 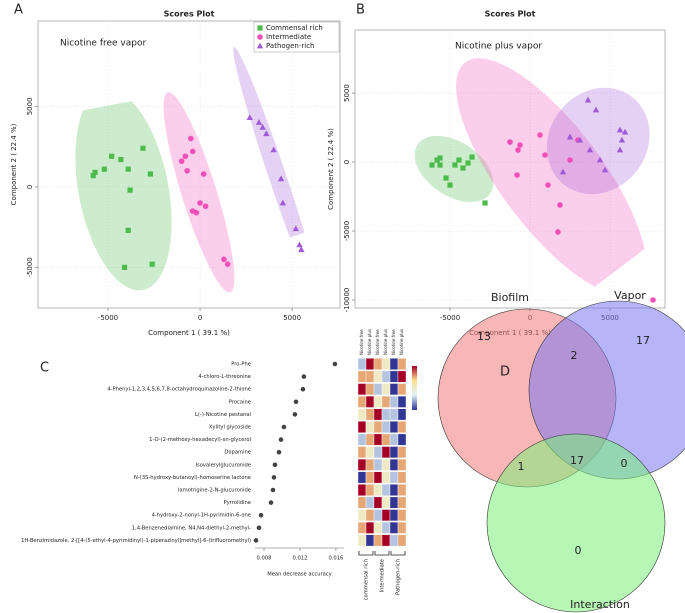 I want to click on legend-label: Commensal rich, so click(x=294, y=28).